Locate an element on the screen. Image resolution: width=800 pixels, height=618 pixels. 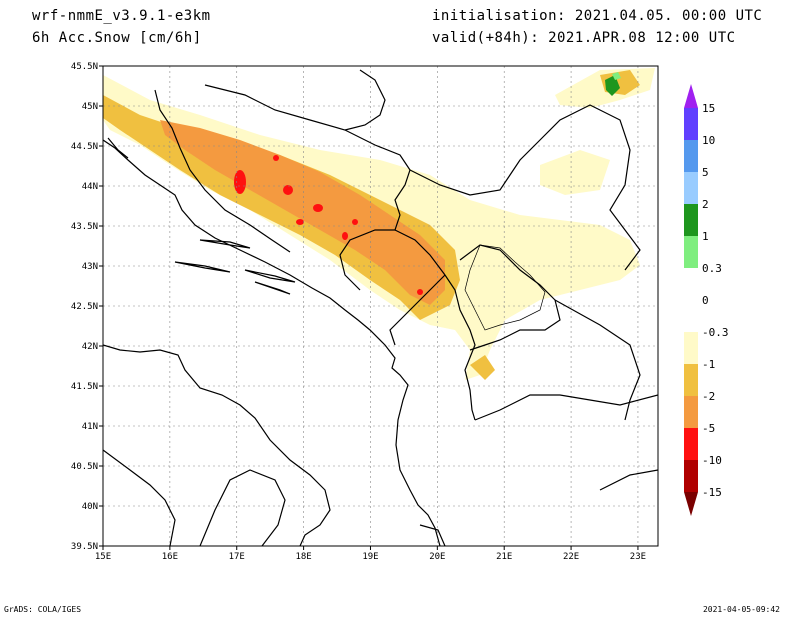
colorbar-label: 0 is located at coordinates (705, 300).